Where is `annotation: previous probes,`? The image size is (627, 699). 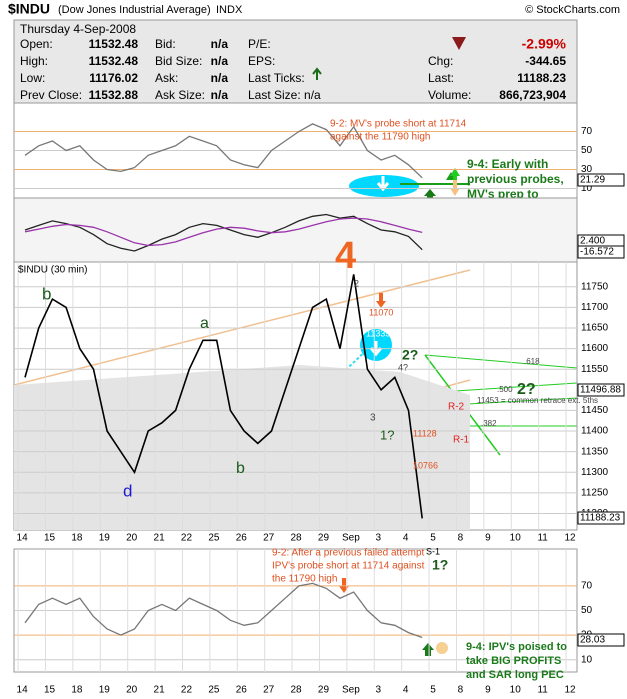
annotation: previous probes, is located at coordinates (515, 179).